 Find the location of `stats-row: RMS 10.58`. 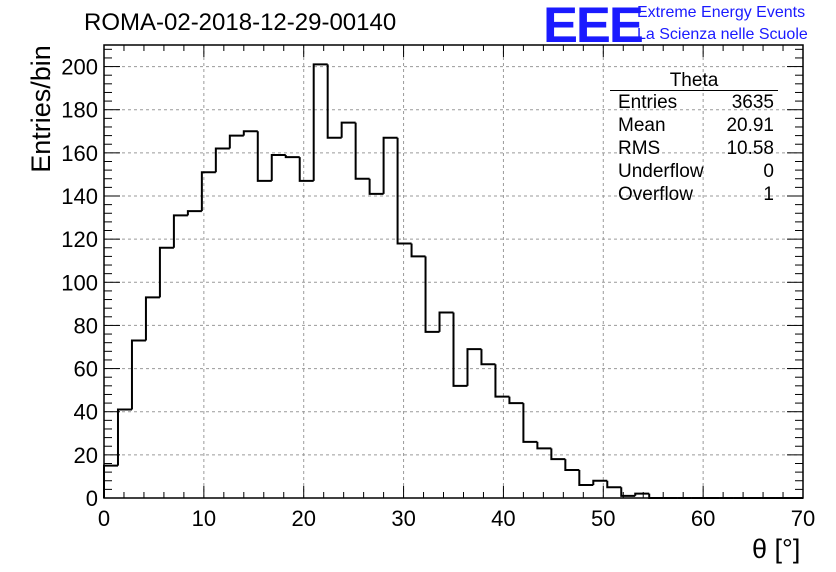

stats-row: RMS 10.58 is located at coordinates (694, 148).